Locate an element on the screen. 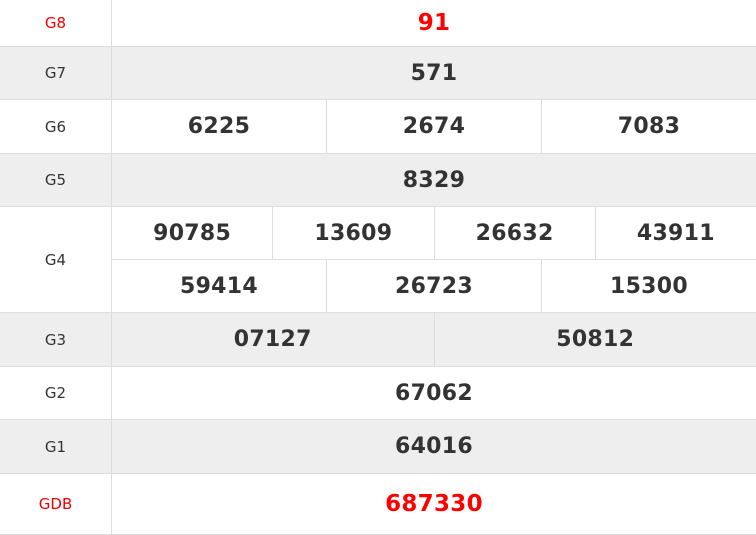 This screenshot has height=535, width=756. number-line: 571 is located at coordinates (434, 73).